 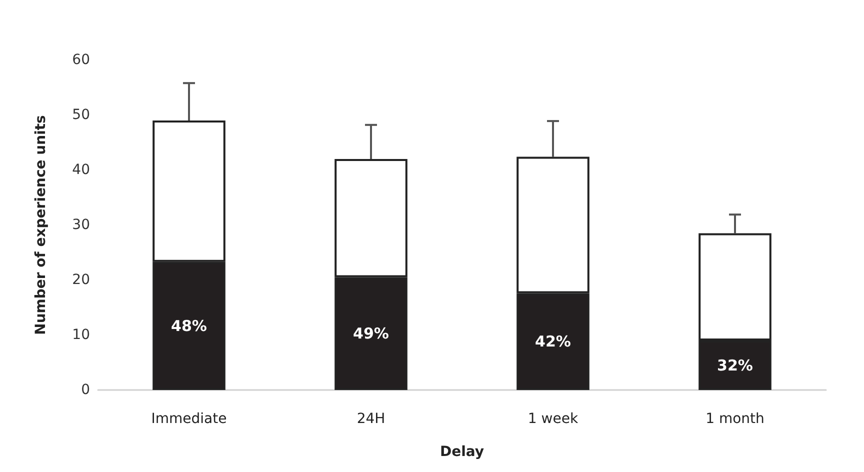 I want to click on y-tick-label: 60, so click(x=81, y=60).